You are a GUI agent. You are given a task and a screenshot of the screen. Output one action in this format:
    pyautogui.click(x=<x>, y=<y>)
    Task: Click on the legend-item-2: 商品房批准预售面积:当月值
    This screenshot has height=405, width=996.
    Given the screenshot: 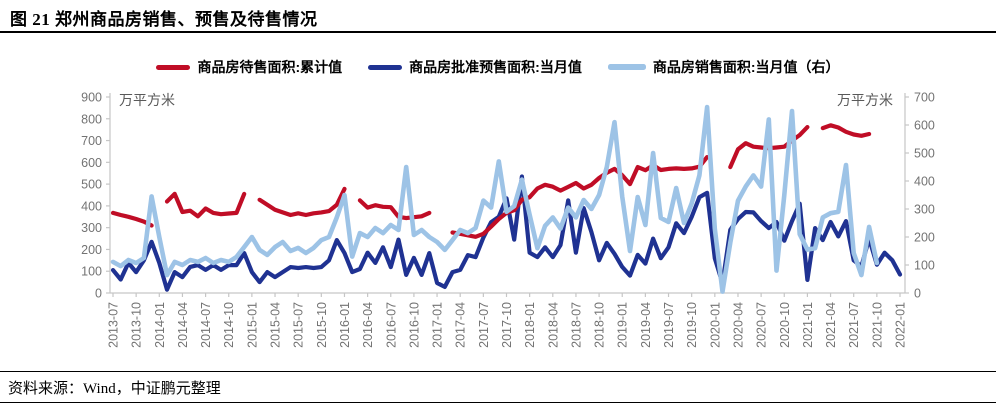 What is the action you would take?
    pyautogui.click(x=475, y=67)
    